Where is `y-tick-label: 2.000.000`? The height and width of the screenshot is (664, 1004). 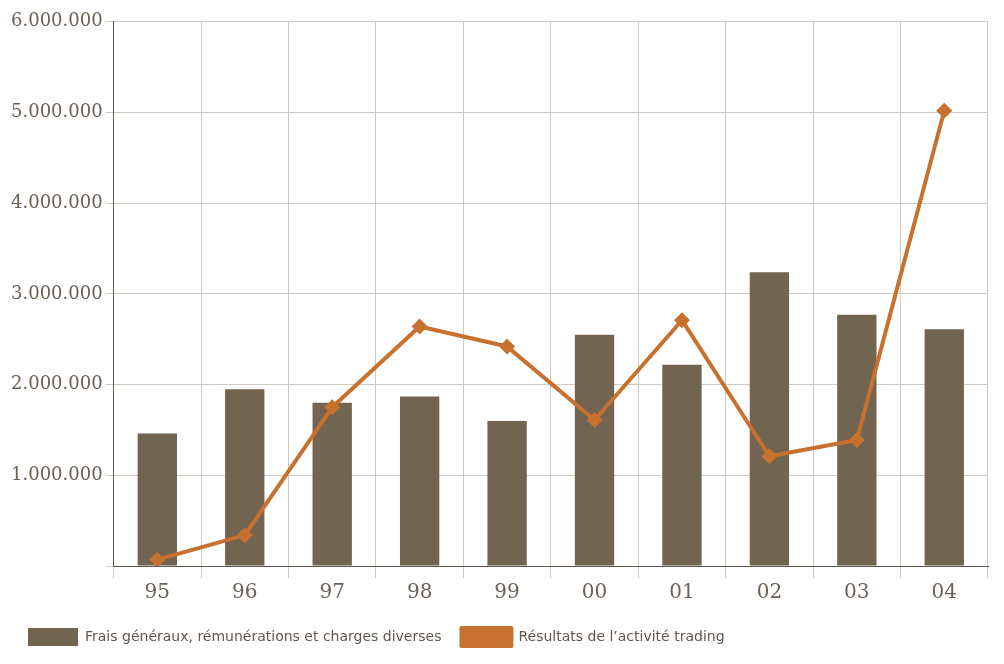 y-tick-label: 2.000.000 is located at coordinates (57, 383).